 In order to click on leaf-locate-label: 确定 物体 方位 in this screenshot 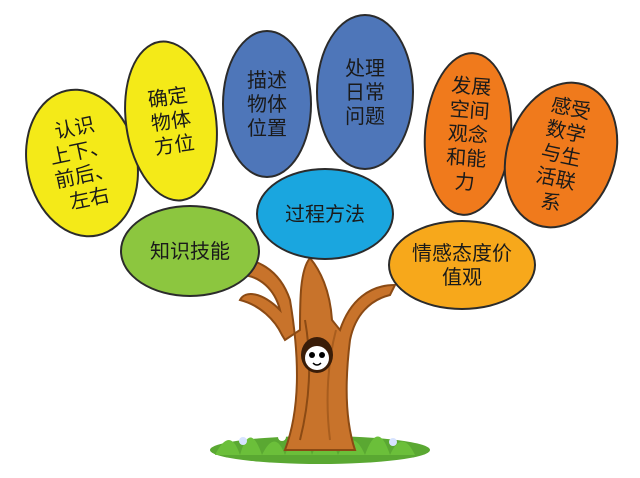, I will do `click(171, 121)`.